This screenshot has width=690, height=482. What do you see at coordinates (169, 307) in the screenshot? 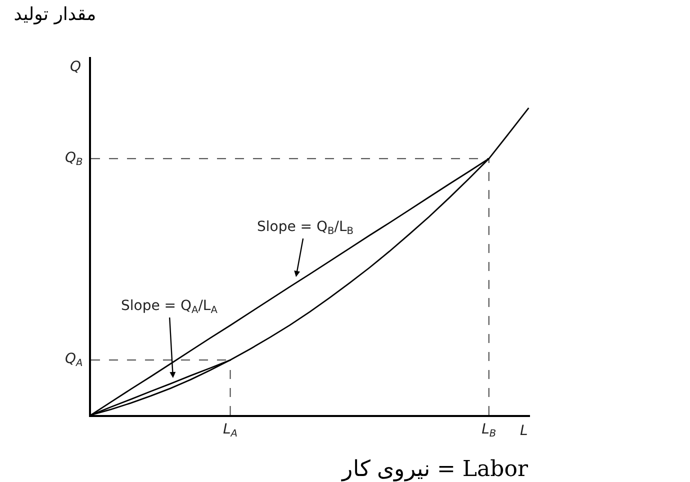
I see `annotation: Slope = Q$_{A}$/L$_{A}$` at bounding box center [169, 307].